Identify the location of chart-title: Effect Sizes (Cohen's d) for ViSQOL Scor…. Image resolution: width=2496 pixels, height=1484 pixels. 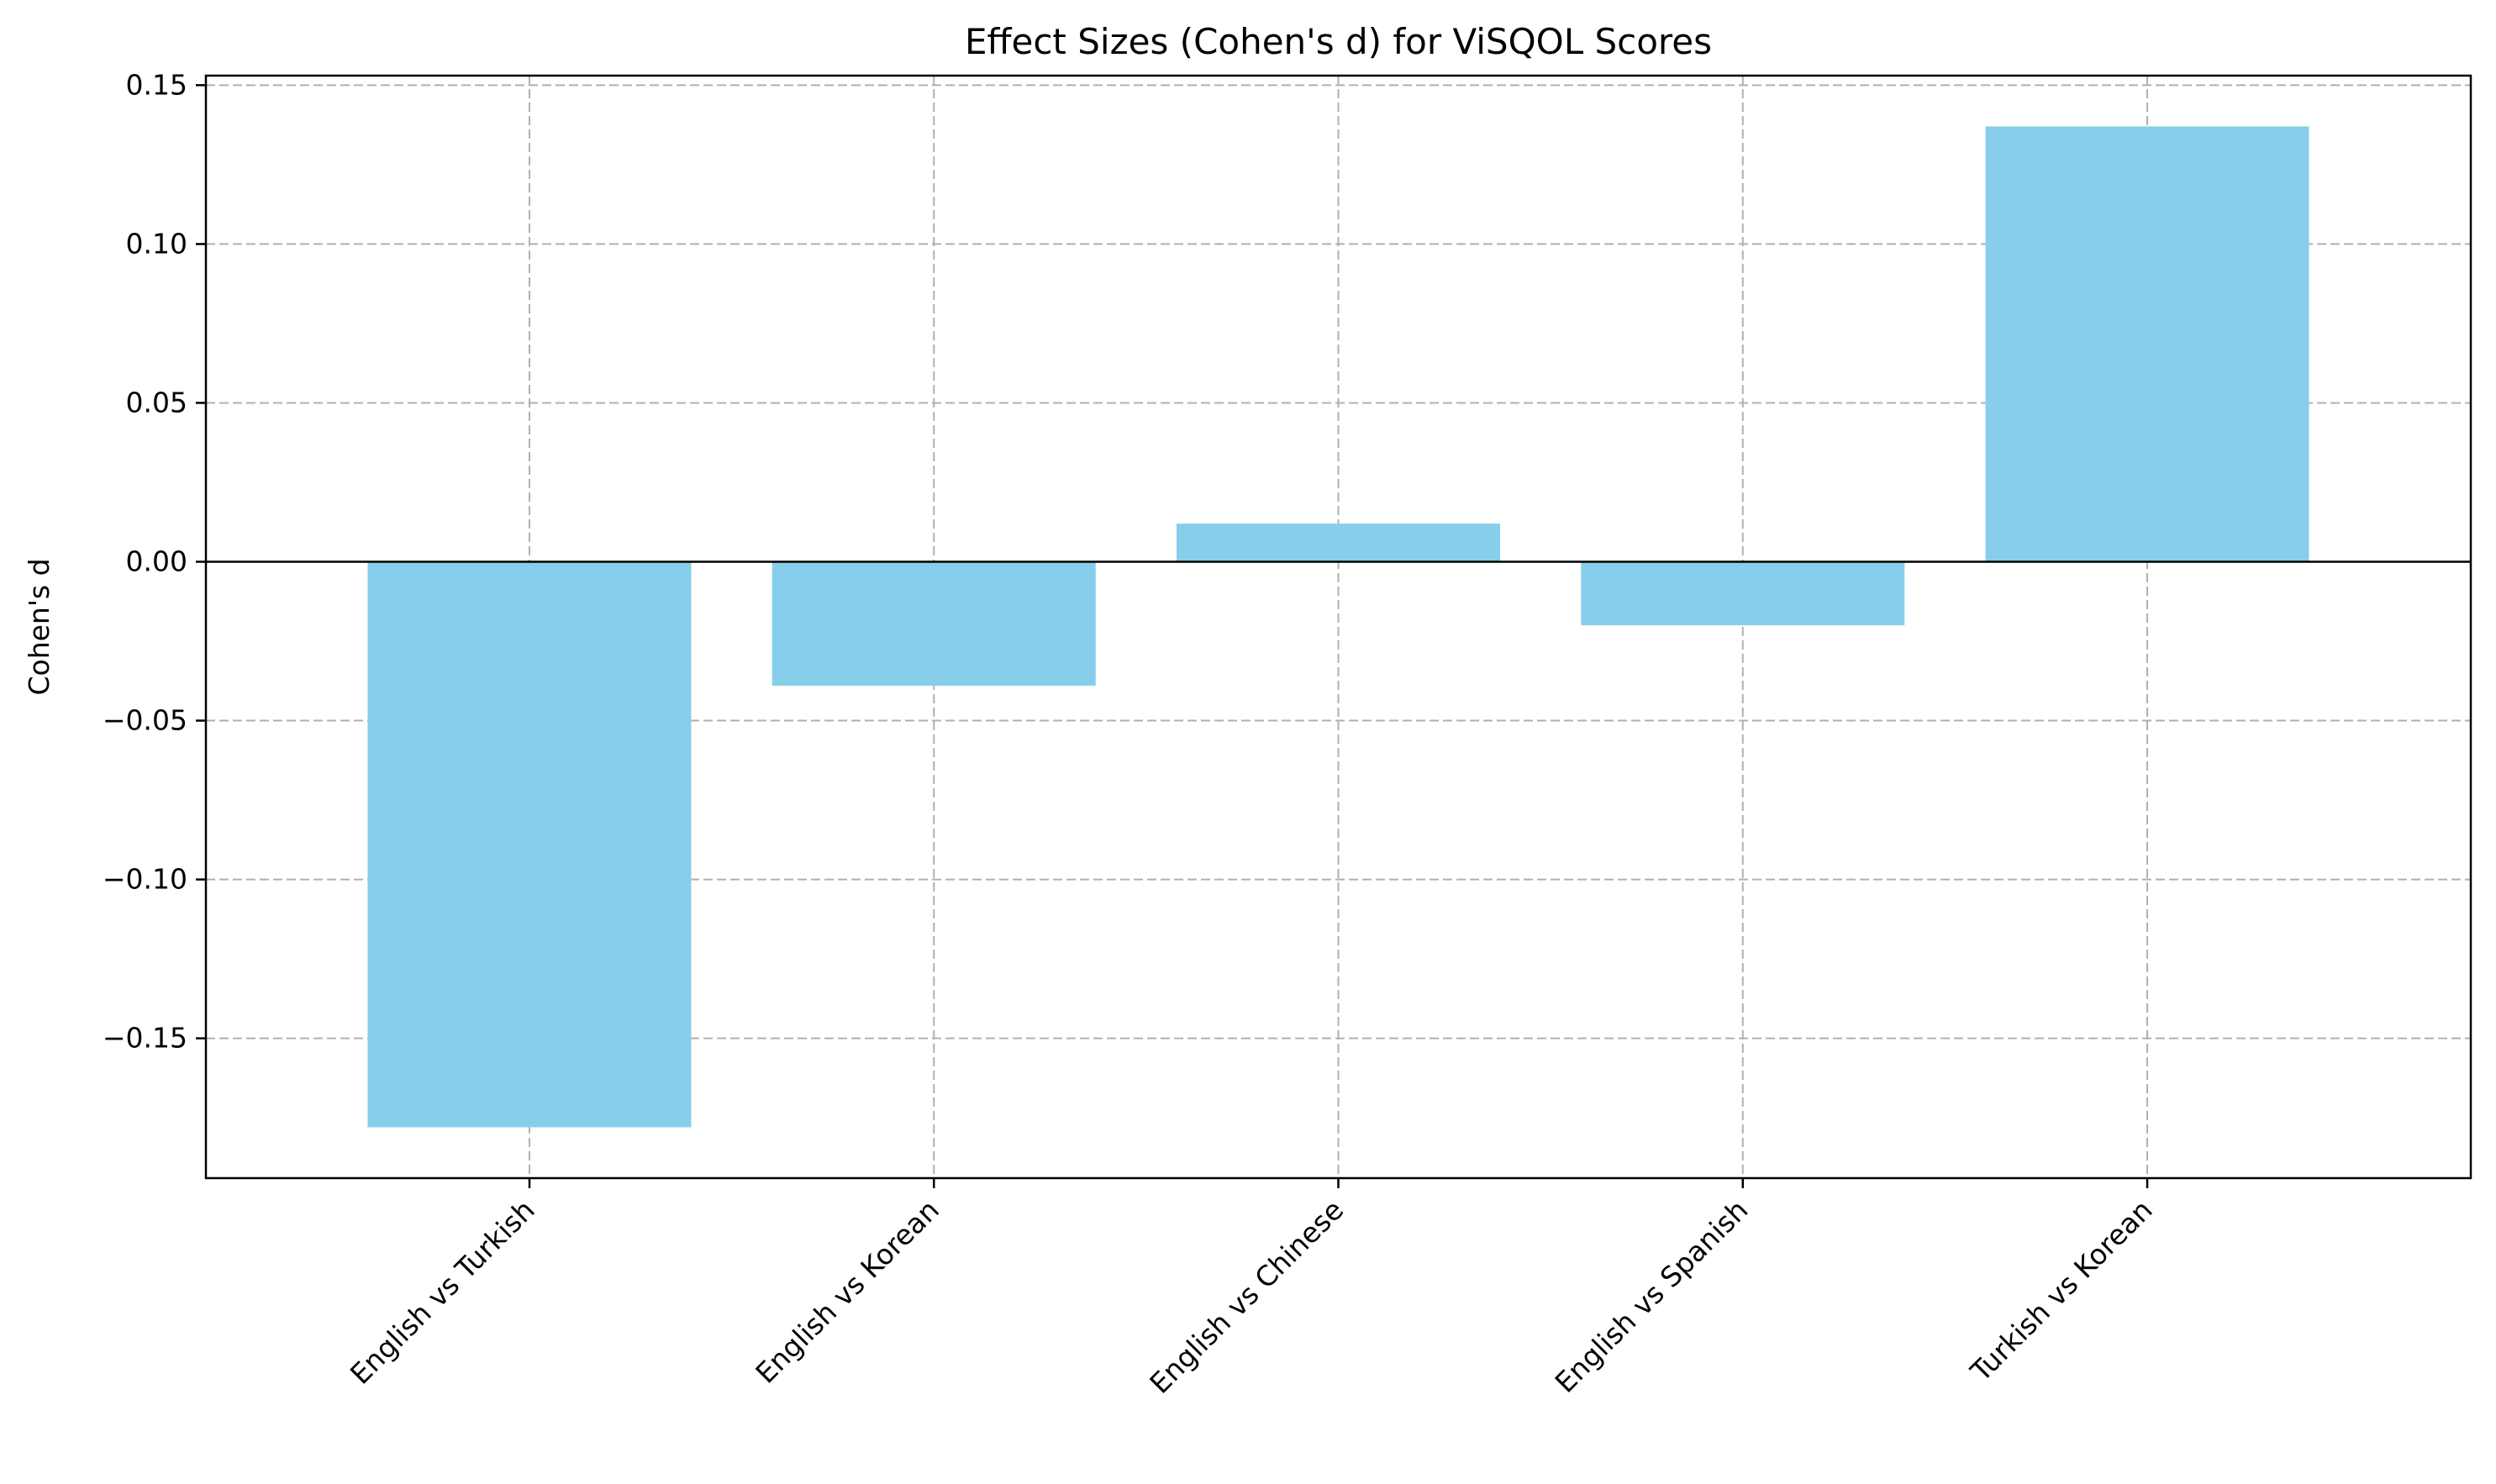
(1339, 41).